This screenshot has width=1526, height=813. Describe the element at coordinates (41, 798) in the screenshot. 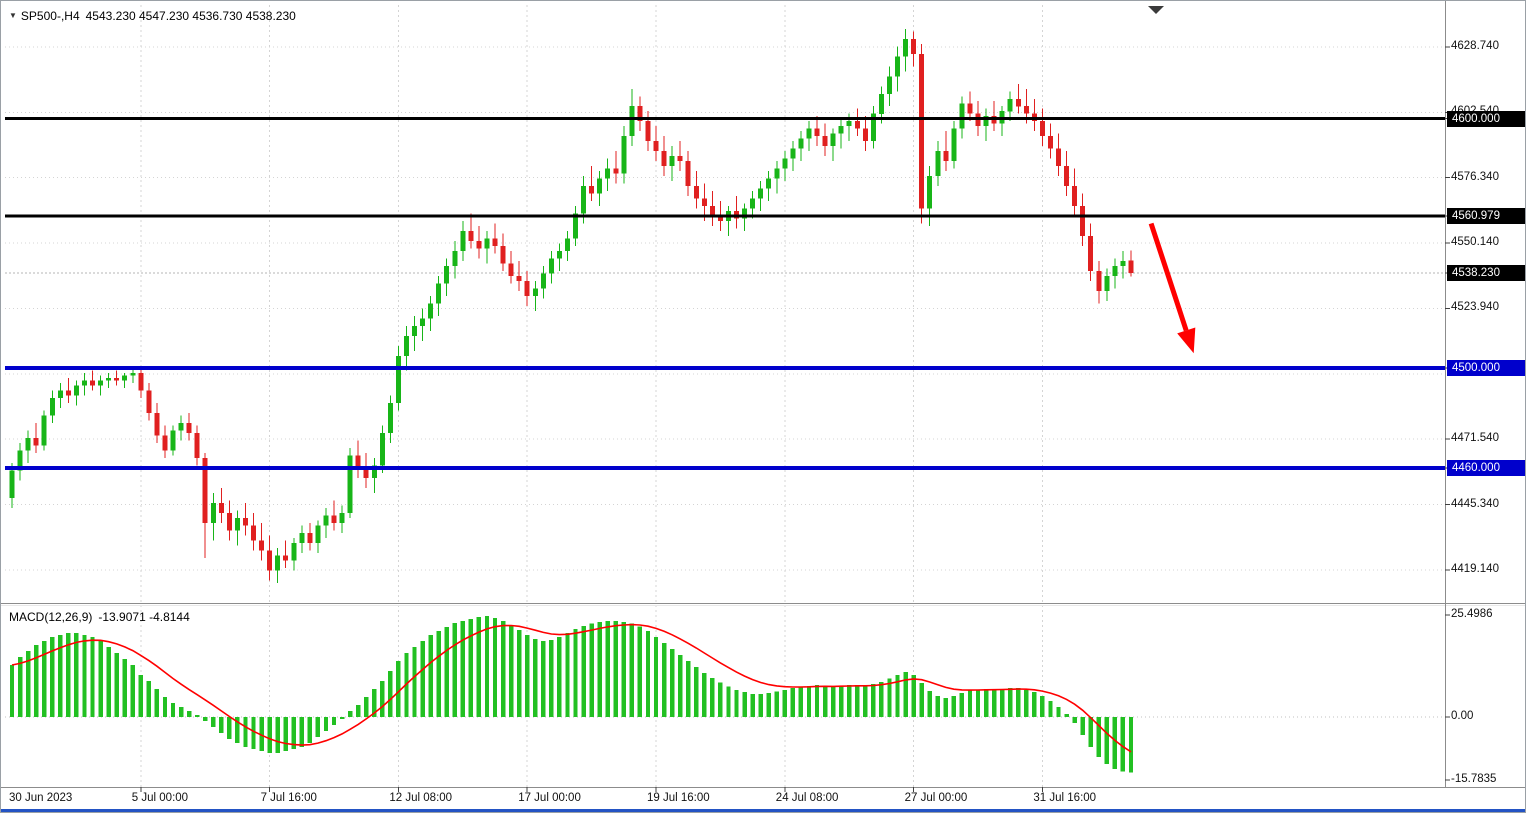

I see `time-axis-label: 30 Jun 2023` at that location.